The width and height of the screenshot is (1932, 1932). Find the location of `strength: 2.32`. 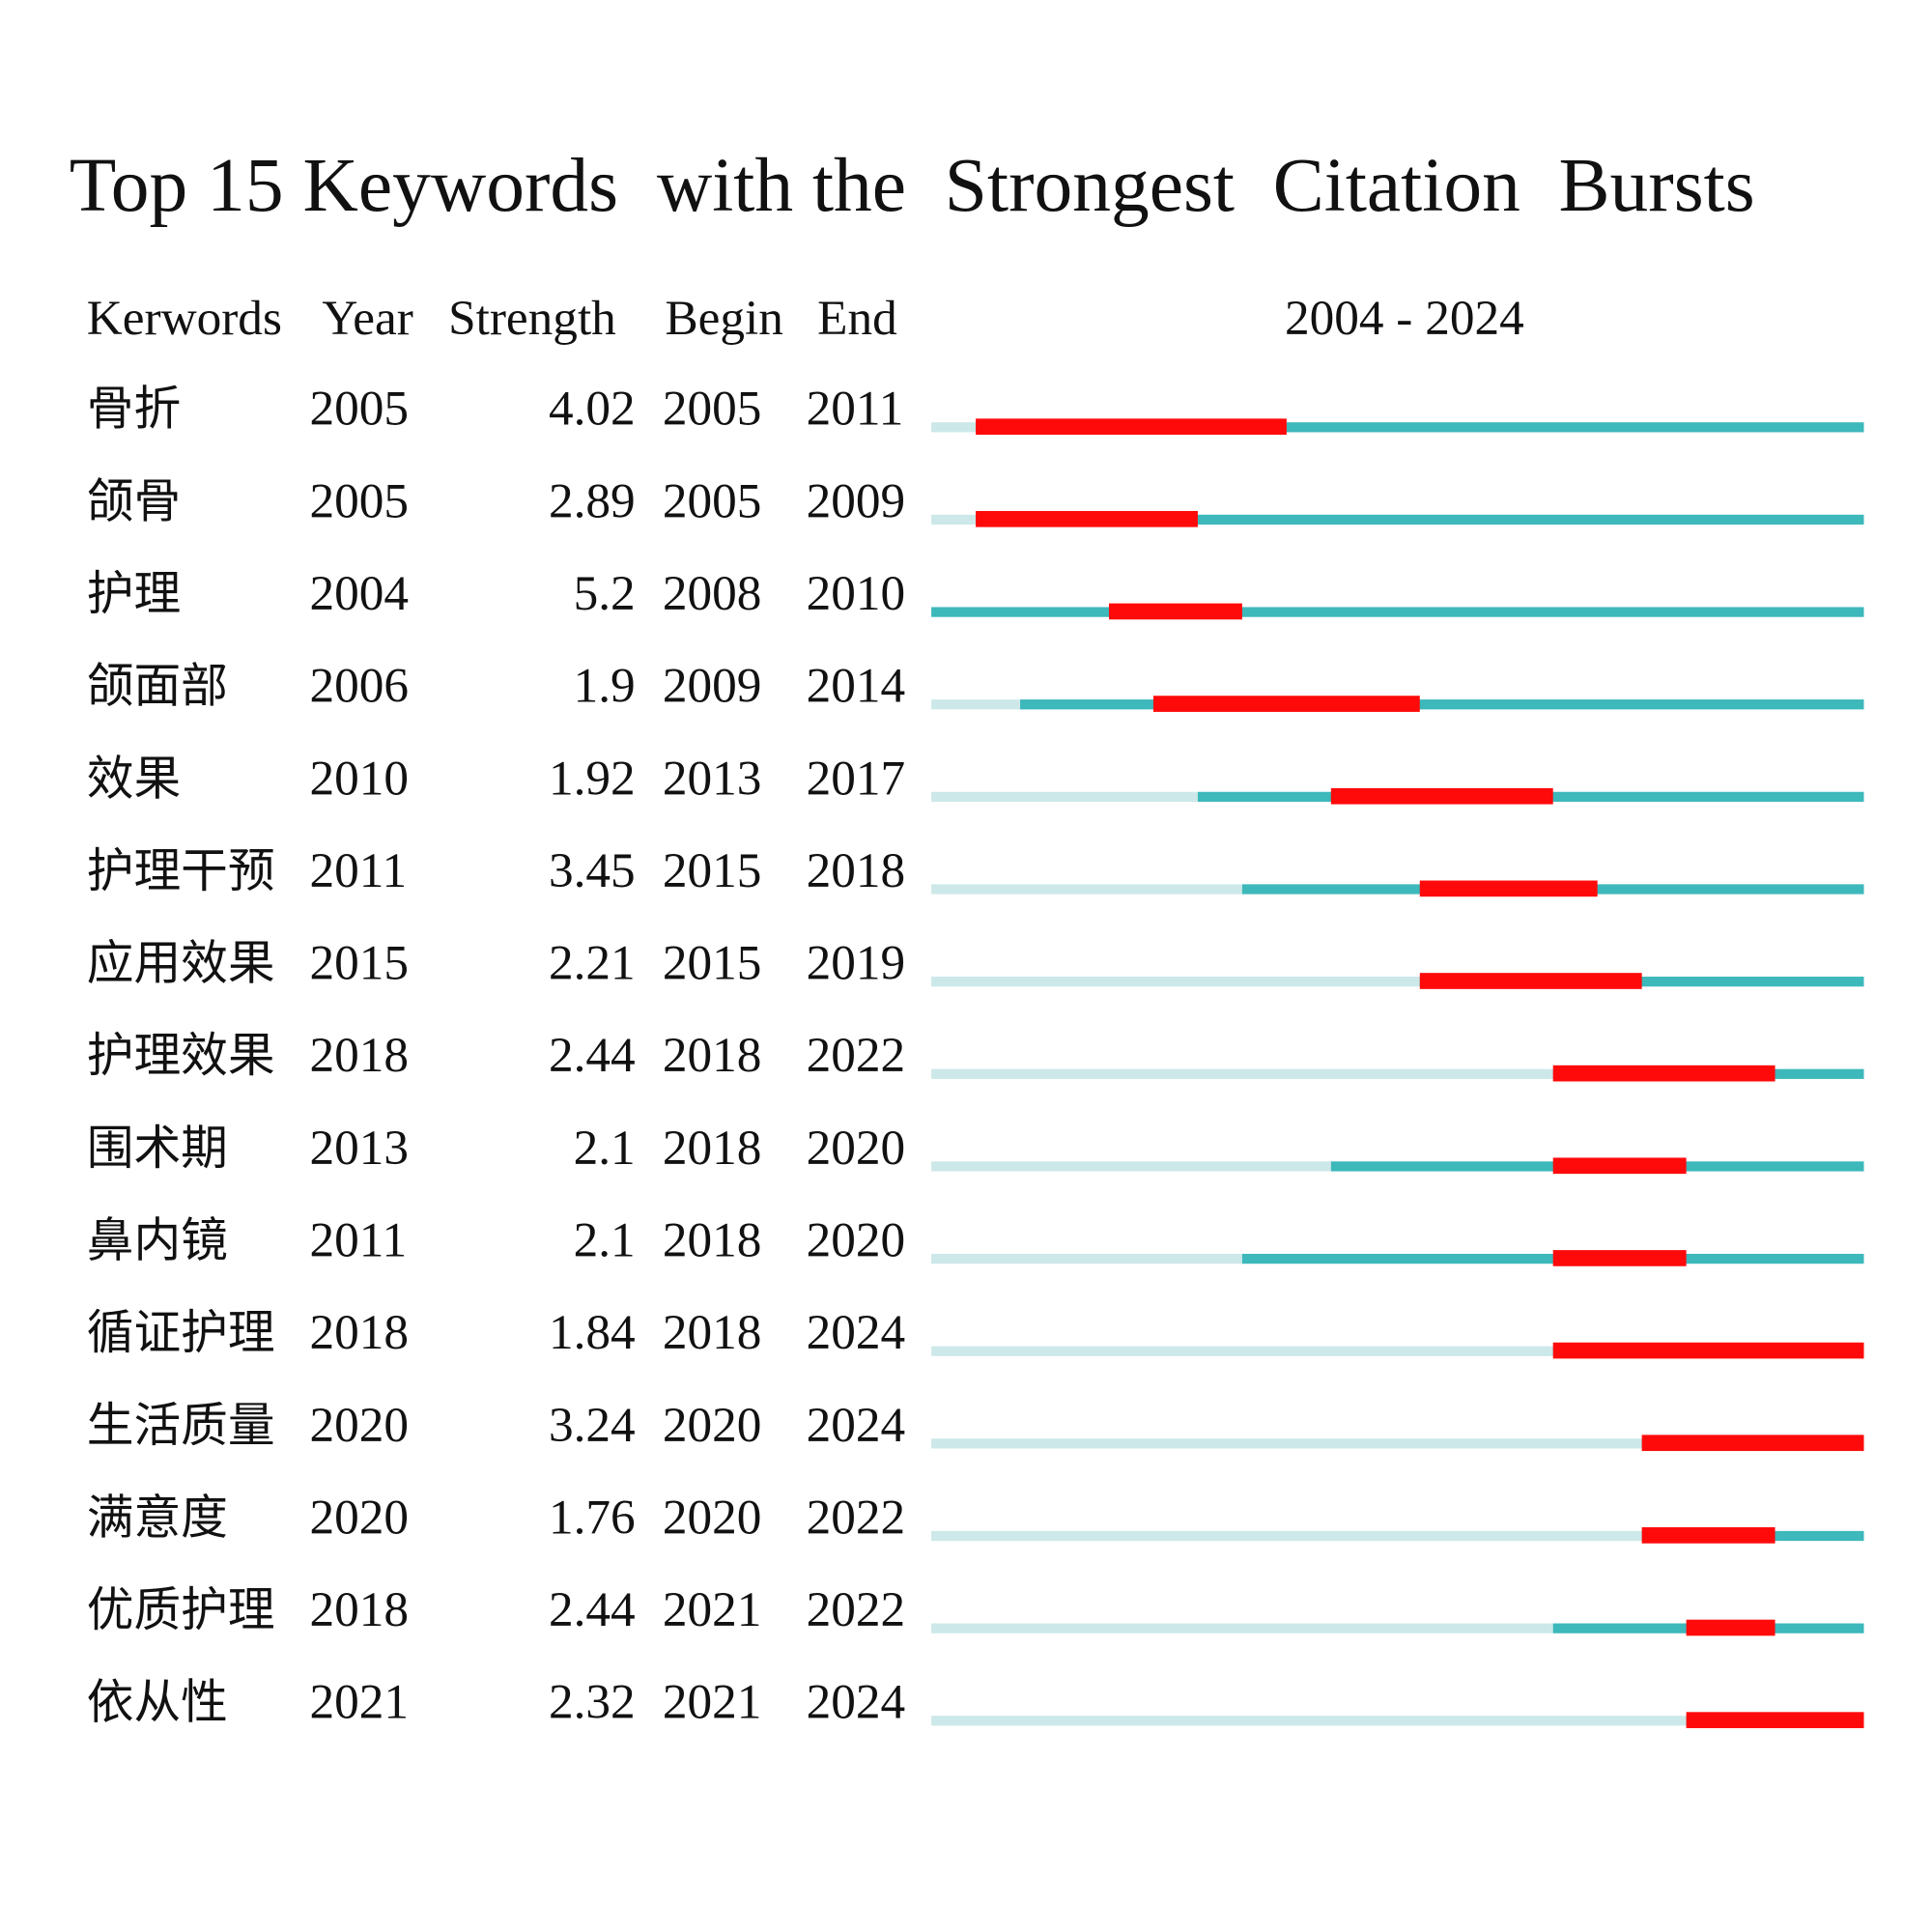

strength: 2.32 is located at coordinates (592, 1702).